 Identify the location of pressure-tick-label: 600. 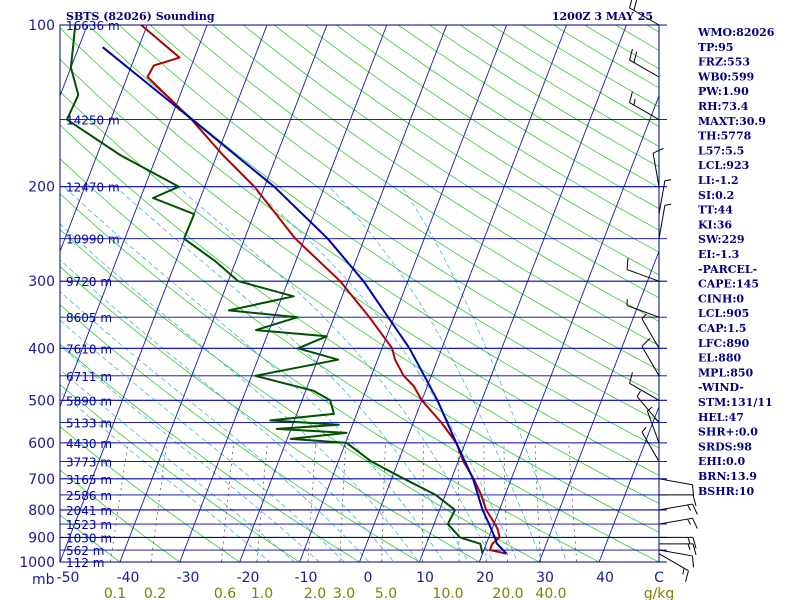
(41, 444).